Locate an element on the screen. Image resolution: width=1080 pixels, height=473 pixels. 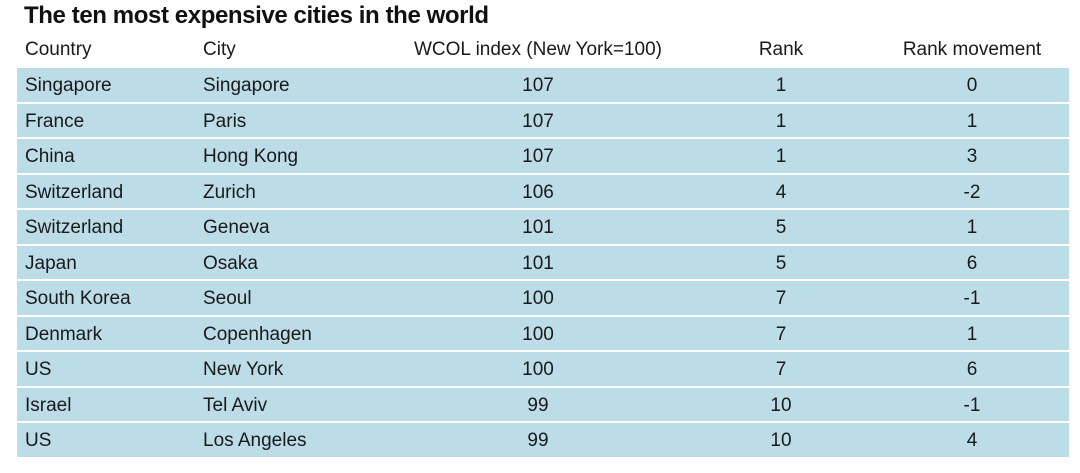
city-cell: Hong Kong is located at coordinates (251, 156).